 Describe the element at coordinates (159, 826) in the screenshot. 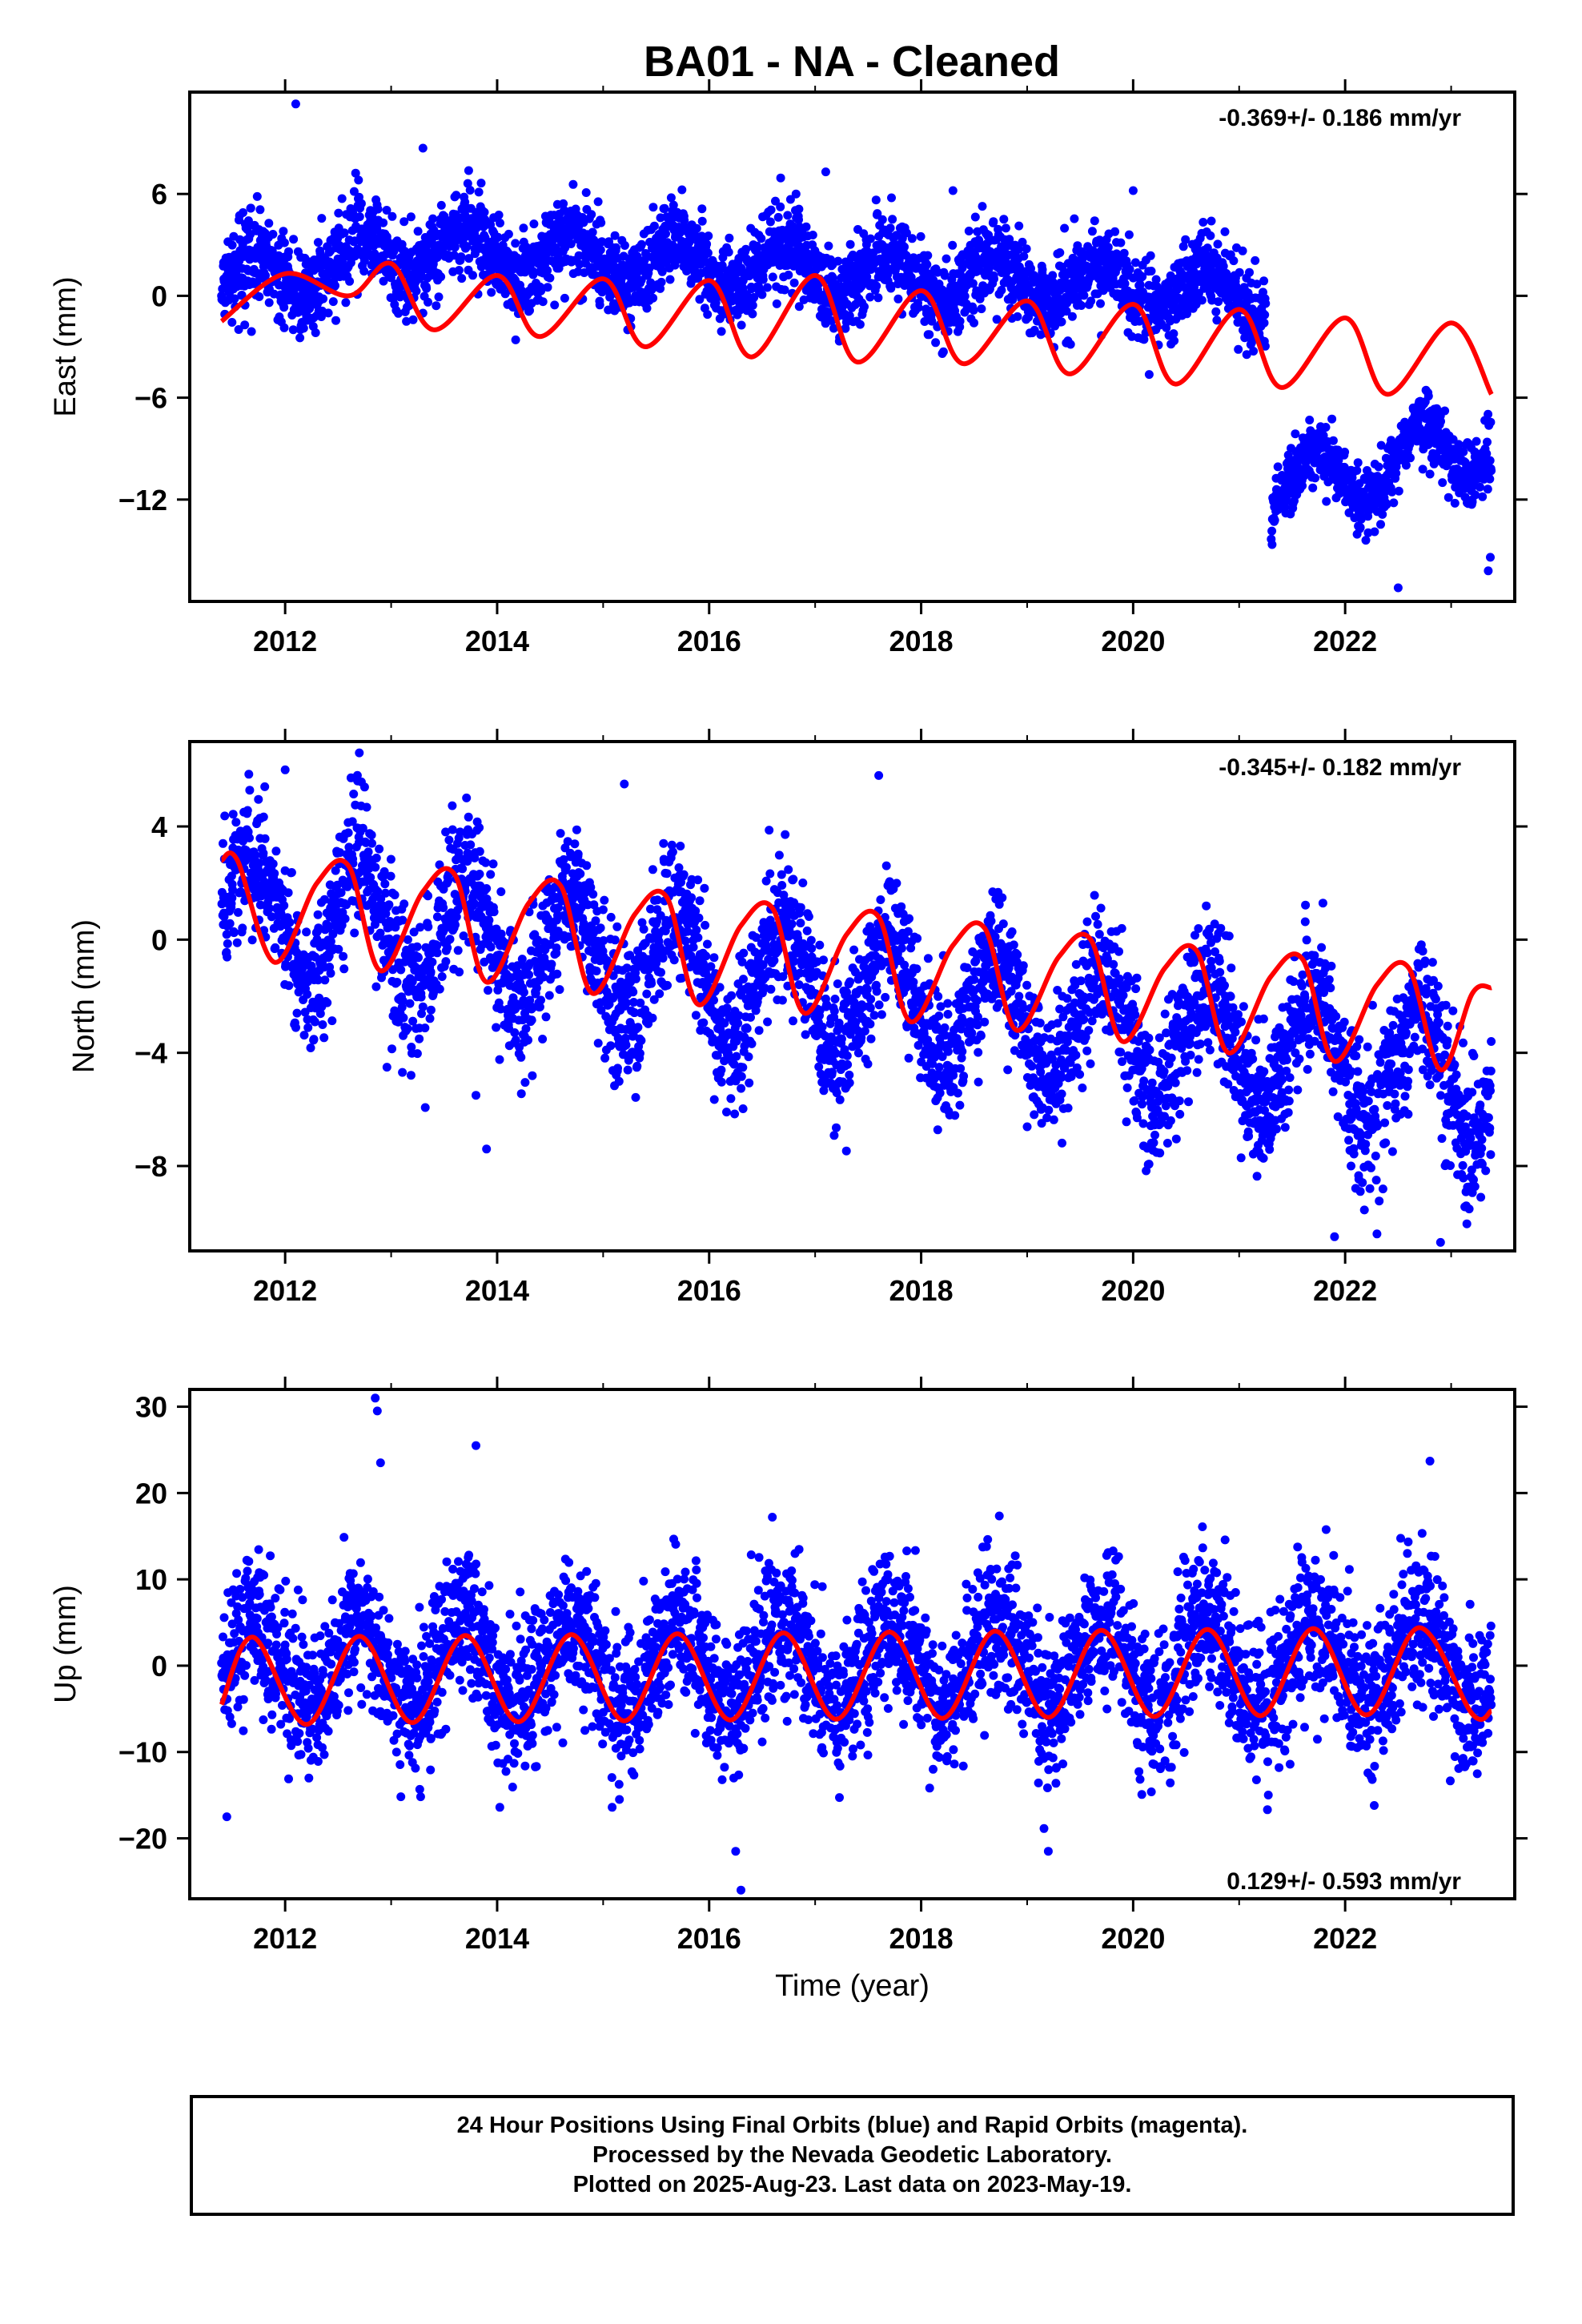

I see `y-tick-label: 4` at that location.